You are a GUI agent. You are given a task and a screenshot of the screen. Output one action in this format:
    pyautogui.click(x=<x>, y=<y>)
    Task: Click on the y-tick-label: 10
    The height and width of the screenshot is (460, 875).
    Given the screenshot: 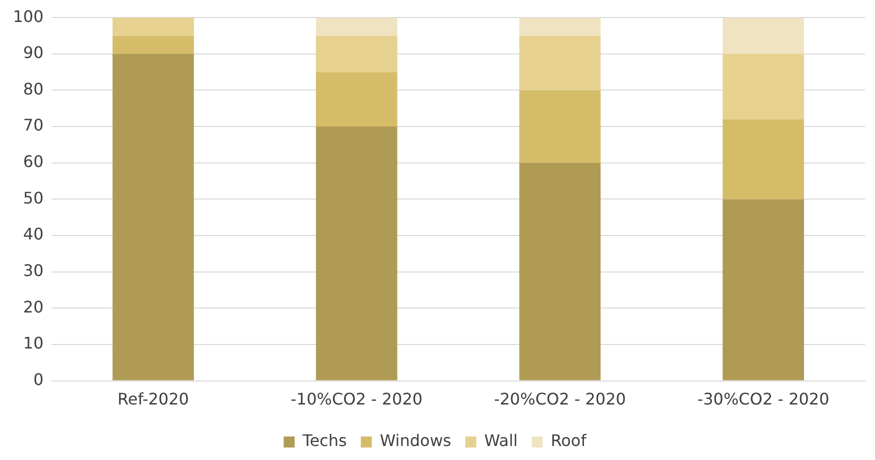 What is the action you would take?
    pyautogui.click(x=33, y=343)
    